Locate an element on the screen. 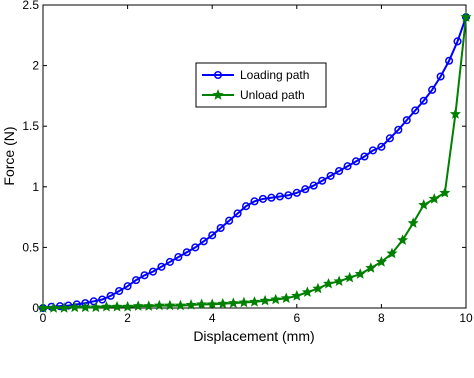 This screenshot has height=378, width=474. x-tick-label: 0 is located at coordinates (43, 318).